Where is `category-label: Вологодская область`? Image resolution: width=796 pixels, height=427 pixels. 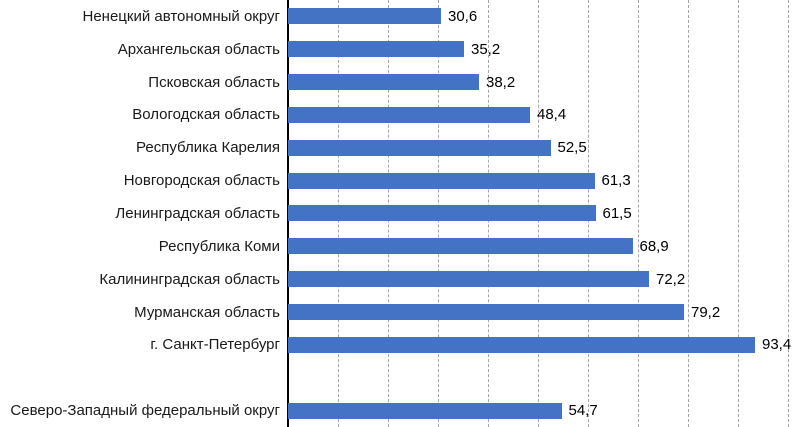 category-label: Вологодская область is located at coordinates (206, 115).